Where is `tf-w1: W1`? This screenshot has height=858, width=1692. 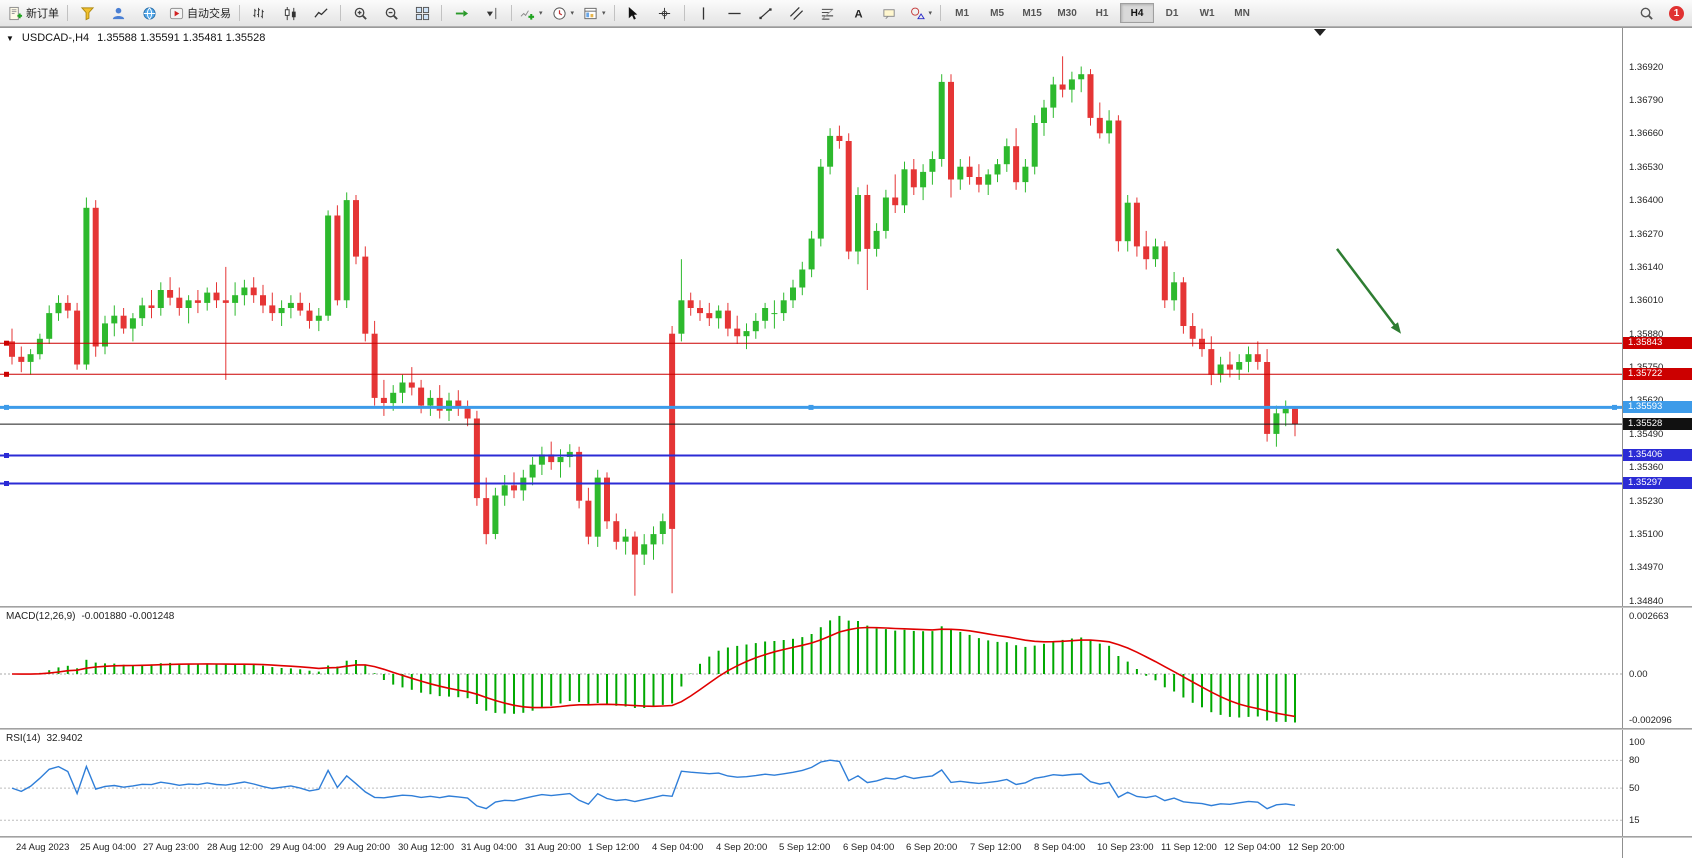 tf-w1: W1 is located at coordinates (1207, 13).